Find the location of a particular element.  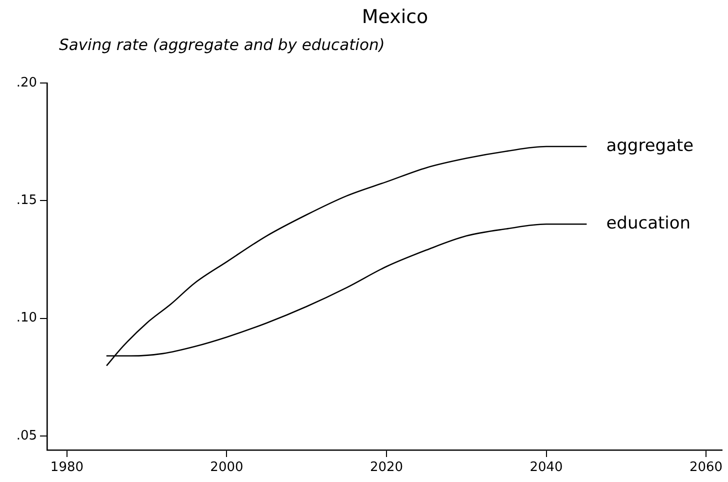

y-tick-label: .10 is located at coordinates (26, 318).